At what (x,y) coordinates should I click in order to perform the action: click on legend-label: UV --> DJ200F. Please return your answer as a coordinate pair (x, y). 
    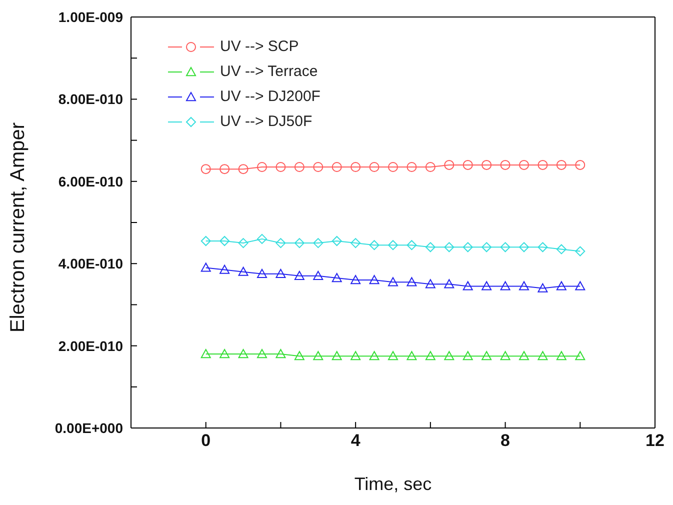
    Looking at the image, I should click on (270, 96).